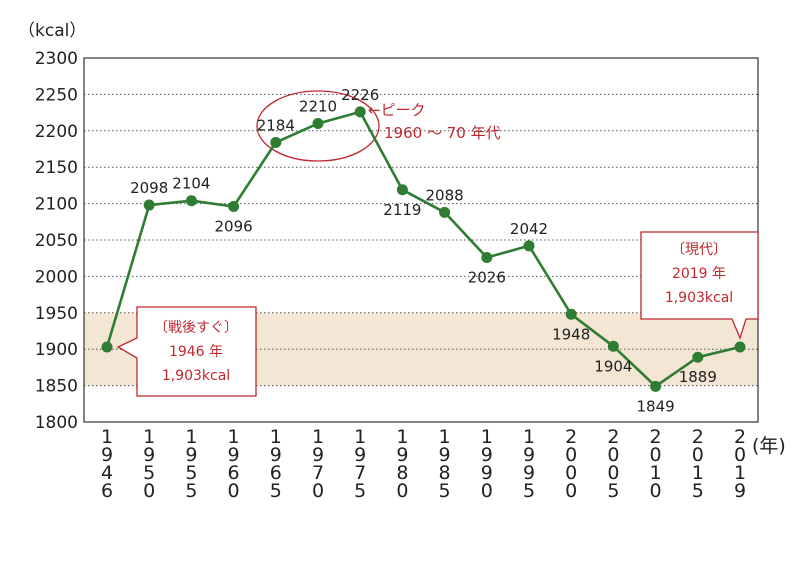 Image resolution: width=800 pixels, height=566 pixels. I want to click on data-label: 2226, so click(360, 95).